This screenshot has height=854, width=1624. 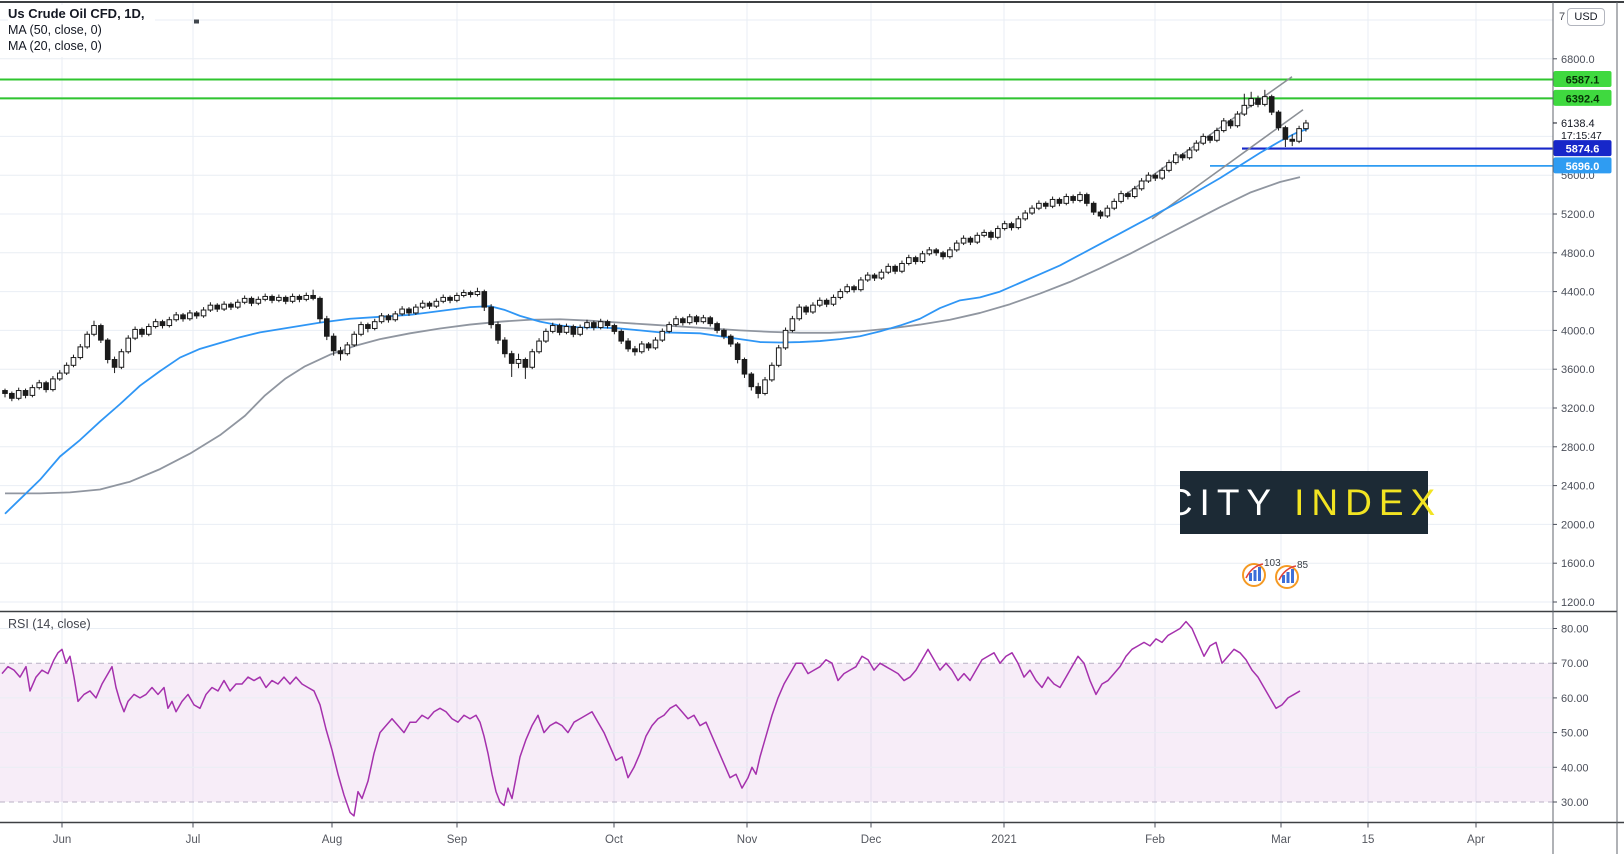 What do you see at coordinates (55, 46) in the screenshot?
I see `ma20-legend: MA (20, close, 0)` at bounding box center [55, 46].